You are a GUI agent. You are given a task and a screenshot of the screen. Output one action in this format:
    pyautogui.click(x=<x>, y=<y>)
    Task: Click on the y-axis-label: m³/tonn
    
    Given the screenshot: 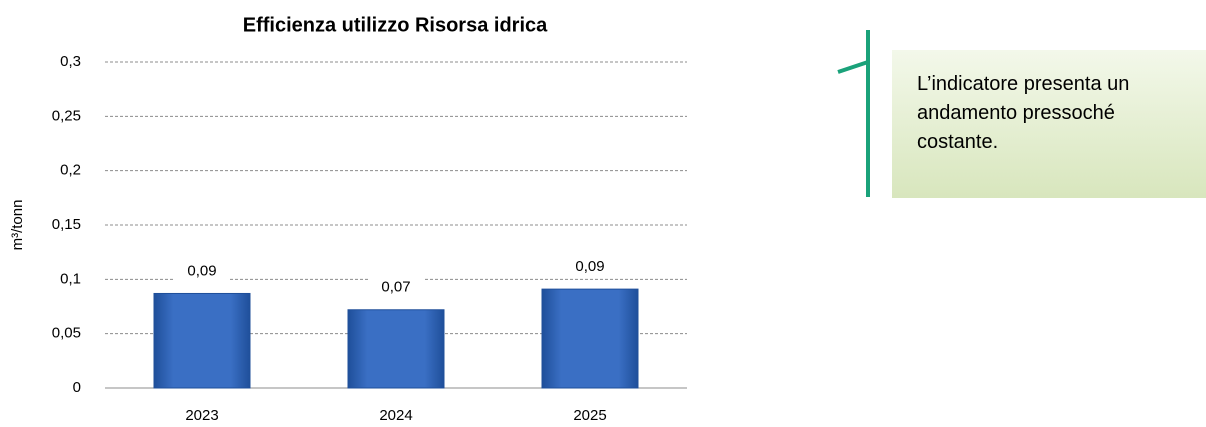 What is the action you would take?
    pyautogui.click(x=17, y=225)
    